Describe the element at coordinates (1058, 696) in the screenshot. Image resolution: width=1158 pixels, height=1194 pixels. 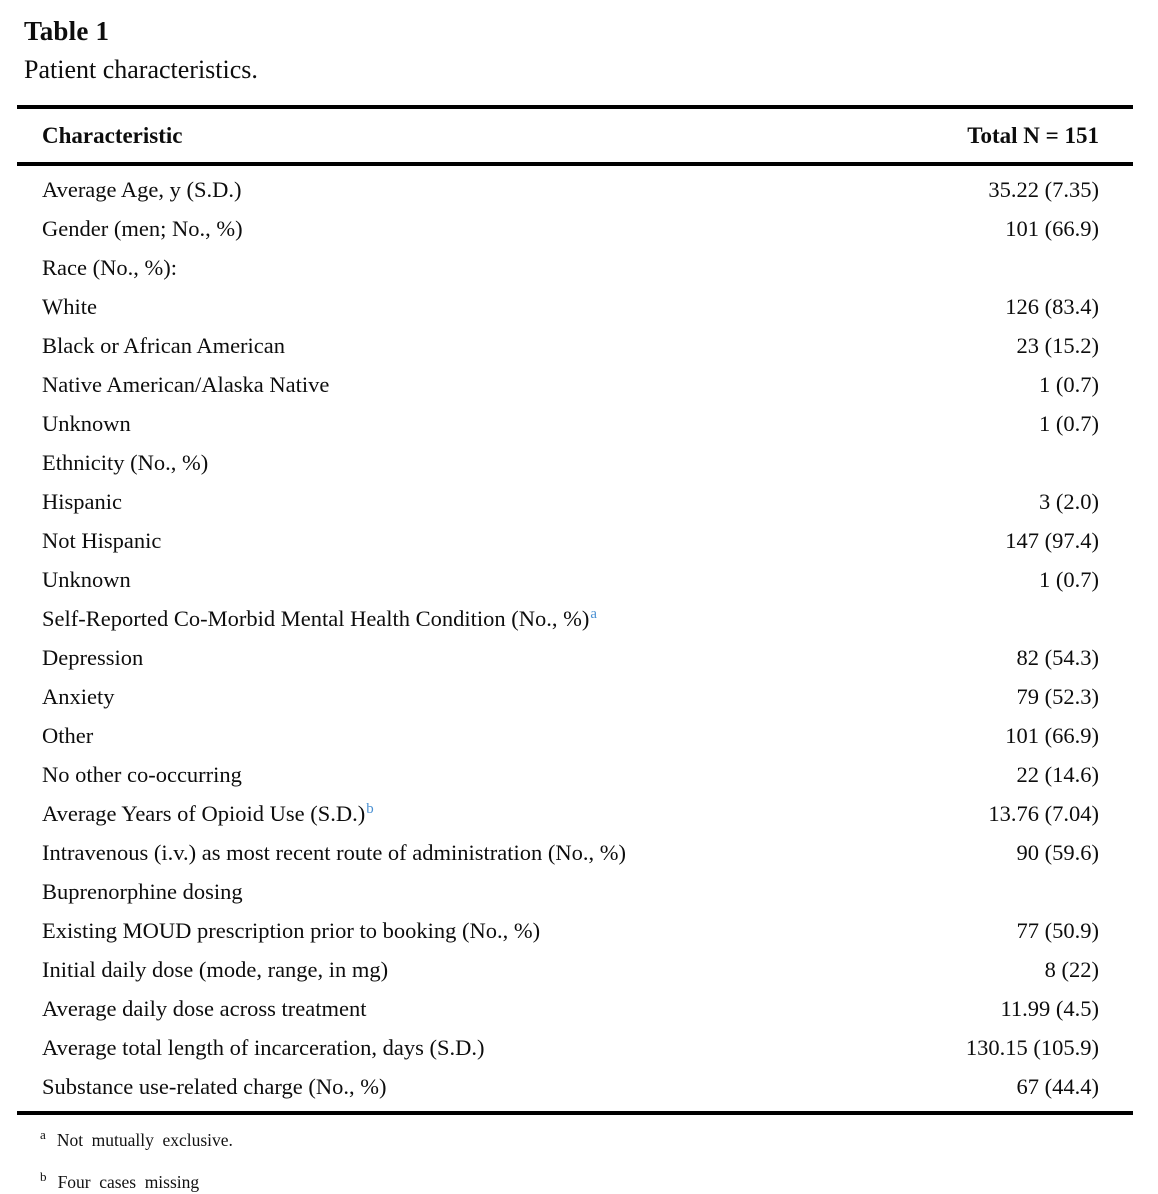
I see `row-value: 79 (52.3)` at that location.